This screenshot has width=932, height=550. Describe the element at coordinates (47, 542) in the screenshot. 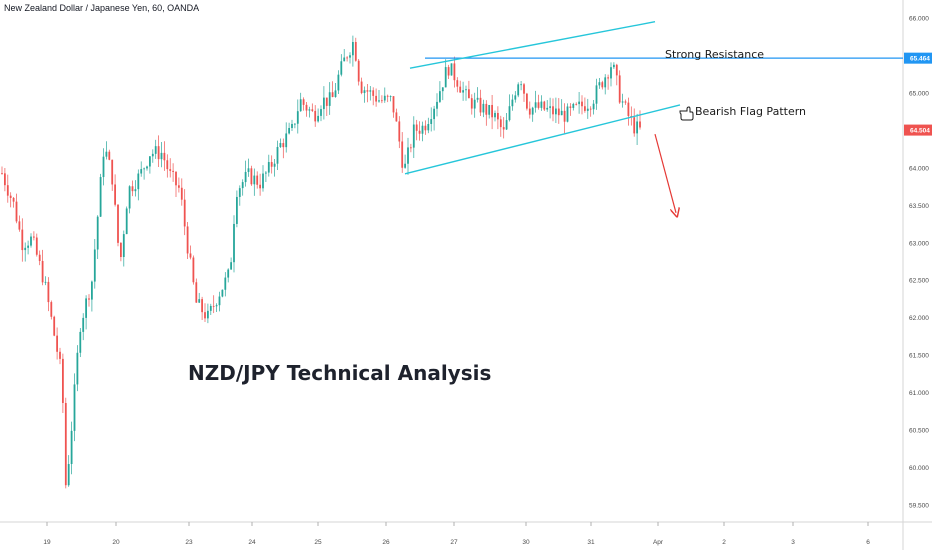

I see `time-tick-label: 19` at that location.